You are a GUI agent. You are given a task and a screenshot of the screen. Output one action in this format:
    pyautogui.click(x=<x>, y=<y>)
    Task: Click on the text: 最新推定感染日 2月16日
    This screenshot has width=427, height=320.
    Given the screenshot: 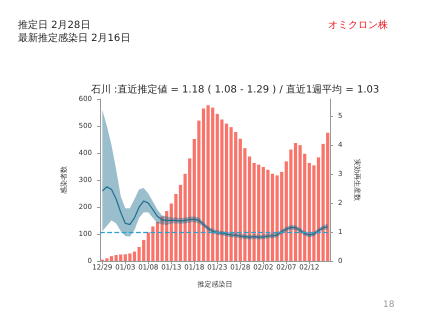 What is the action you would take?
    pyautogui.click(x=74, y=38)
    